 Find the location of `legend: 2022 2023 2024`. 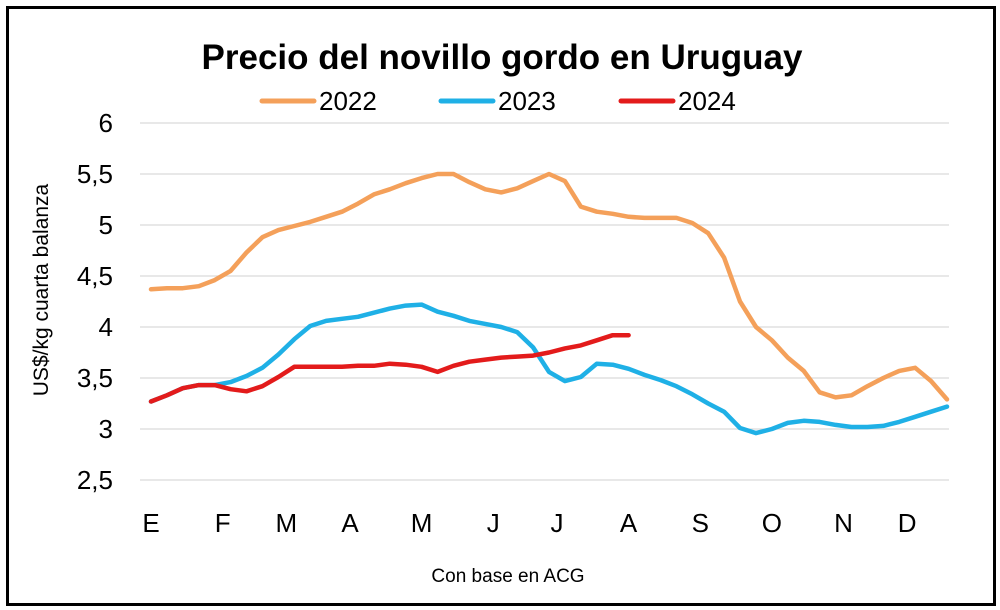

legend: 2022 2023 2024 is located at coordinates (497, 101).